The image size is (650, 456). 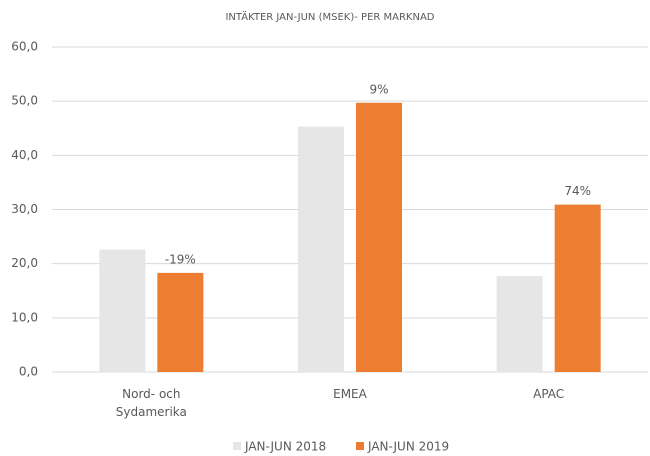 What do you see at coordinates (24, 263) in the screenshot?
I see `y-tick-label: 20,0` at bounding box center [24, 263].